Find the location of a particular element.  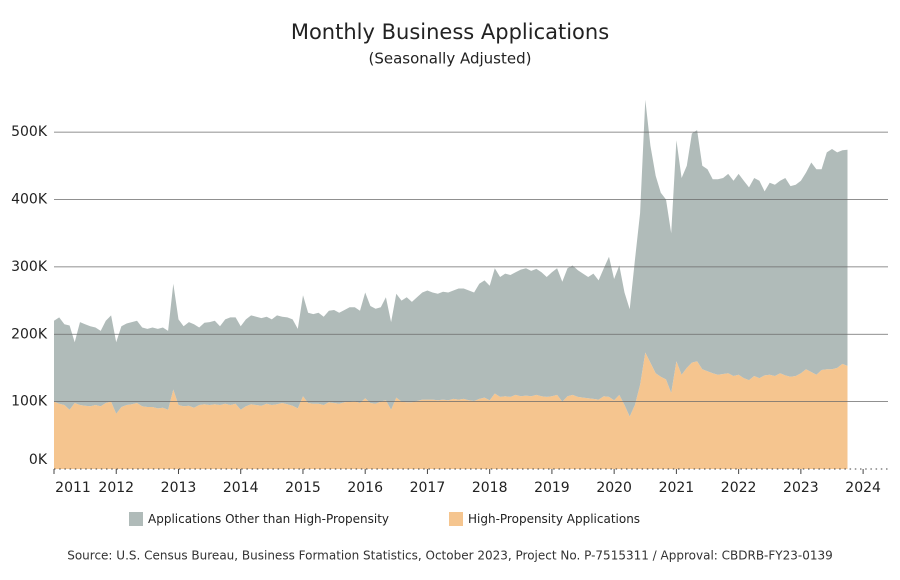

x-tick-label: 2015 is located at coordinates (303, 488).